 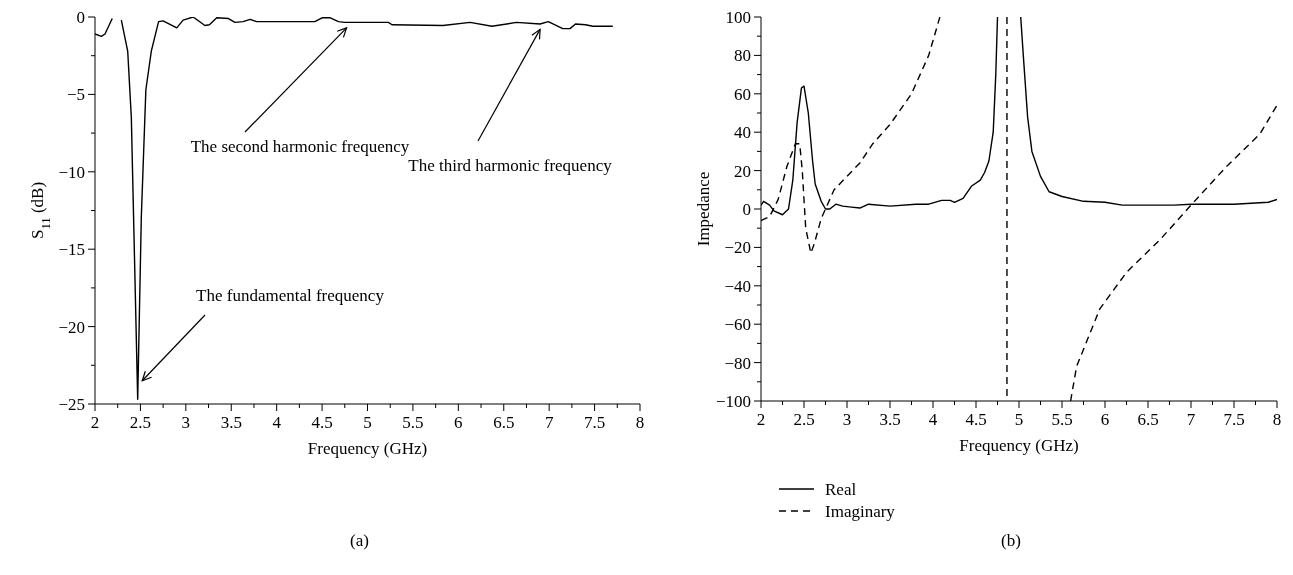 What do you see at coordinates (737, 286) in the screenshot?
I see `y-tick-label: −40` at bounding box center [737, 286].